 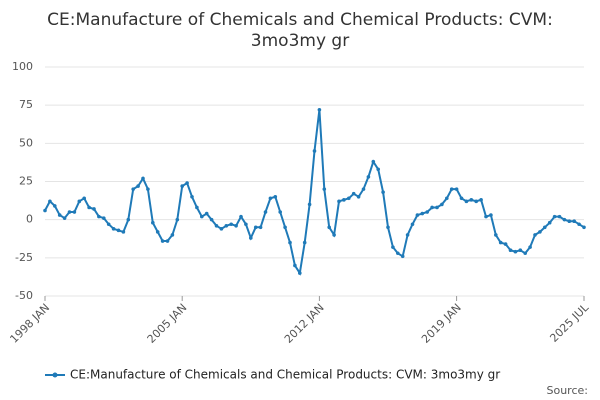 I want to click on x-tick-label: 2005 JAN, so click(x=167, y=323).